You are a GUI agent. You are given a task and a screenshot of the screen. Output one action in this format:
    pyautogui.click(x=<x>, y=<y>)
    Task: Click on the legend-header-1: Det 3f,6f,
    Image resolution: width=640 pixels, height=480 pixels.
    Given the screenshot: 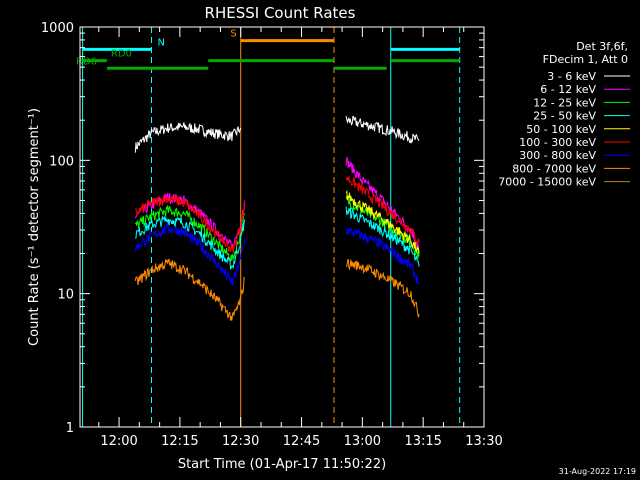 What is the action you would take?
    pyautogui.click(x=602, y=46)
    